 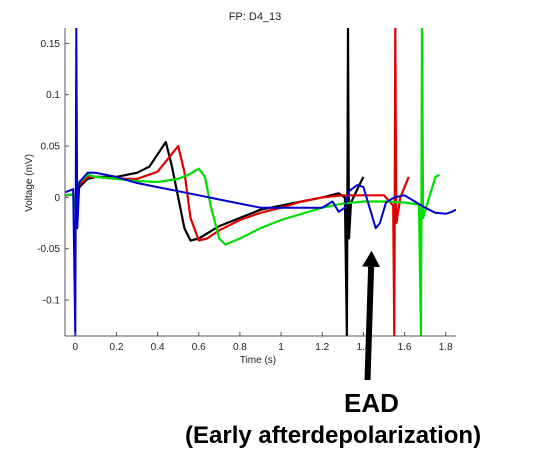 I want to click on x-axis-label: Time (s), so click(x=258, y=360).